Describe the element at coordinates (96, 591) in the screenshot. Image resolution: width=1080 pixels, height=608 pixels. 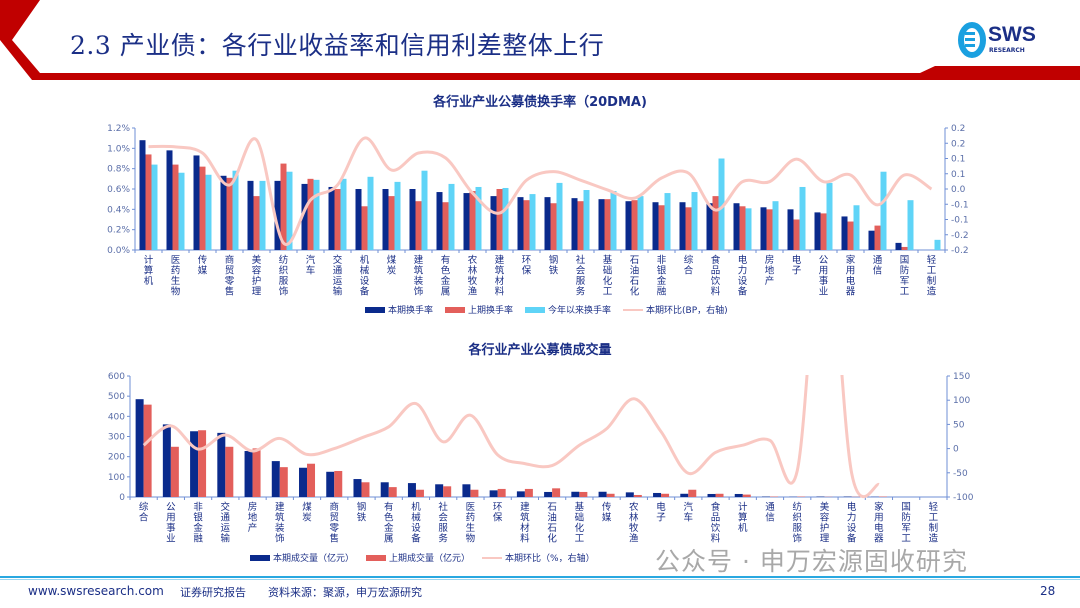
I see `footer-website: www.swsresearch.com` at that location.